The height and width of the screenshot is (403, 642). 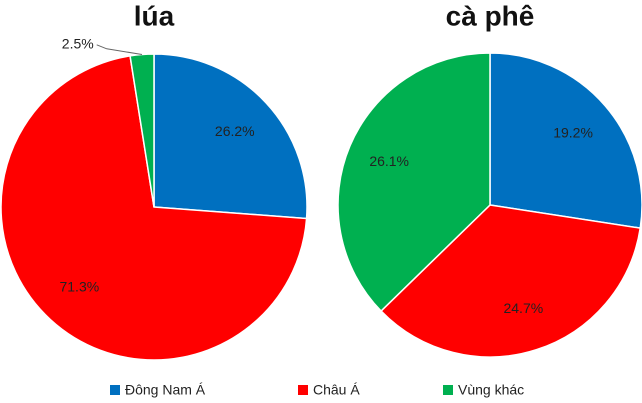 What do you see at coordinates (336, 390) in the screenshot?
I see `legend-label: Châu Á` at bounding box center [336, 390].